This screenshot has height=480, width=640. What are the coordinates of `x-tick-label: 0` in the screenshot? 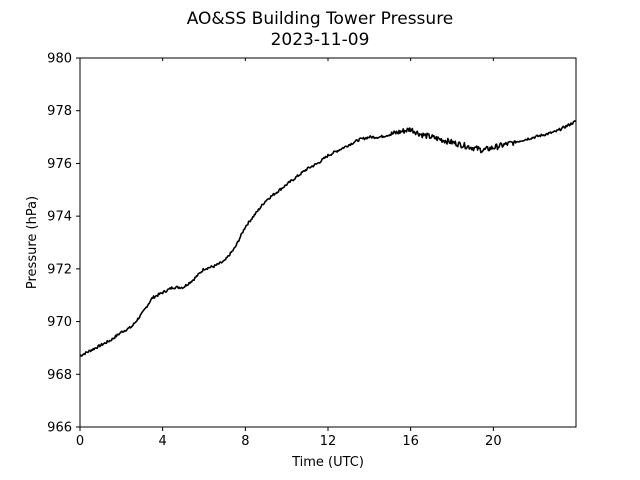 It's located at (80, 441).